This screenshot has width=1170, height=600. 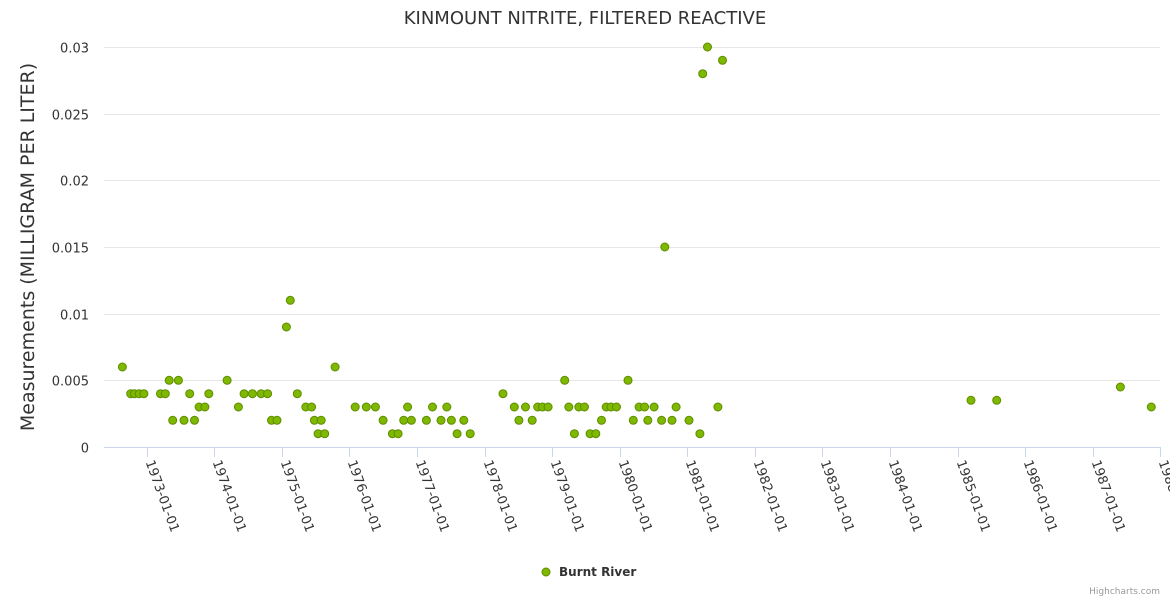 I want to click on x-tick-label: 1980-01-01, so click(x=635, y=496).